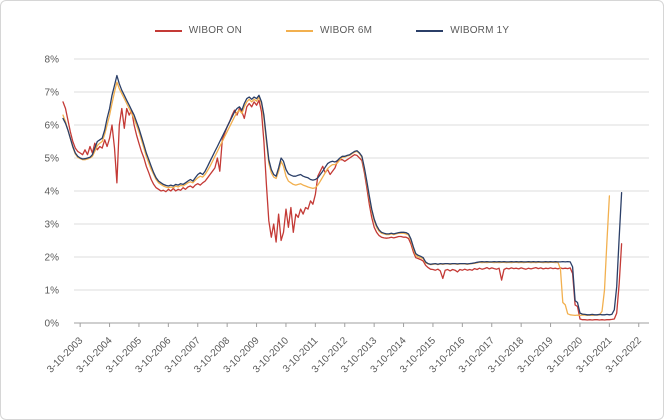 This screenshot has width=664, height=420. What do you see at coordinates (52, 324) in the screenshot?
I see `y-tick-label: 0%` at bounding box center [52, 324].